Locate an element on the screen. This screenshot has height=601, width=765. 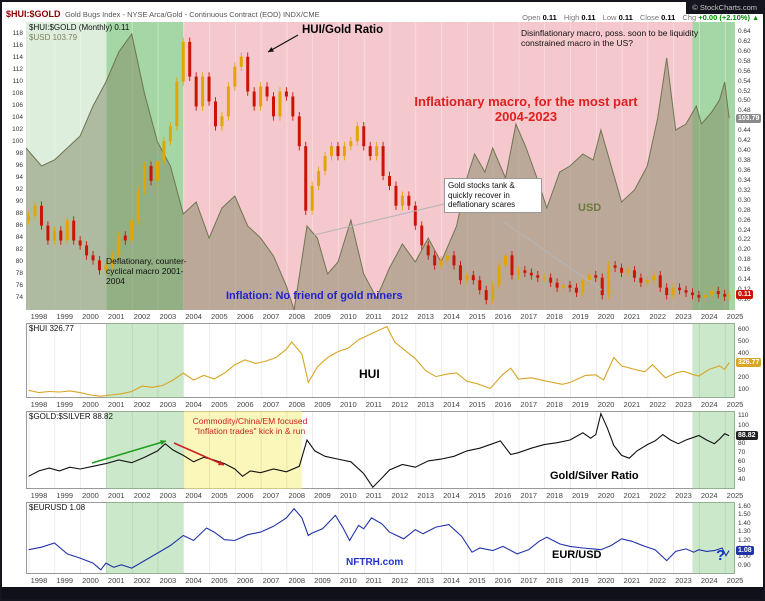
axis-tick-label: 0.56 is located at coordinates (744, 71).